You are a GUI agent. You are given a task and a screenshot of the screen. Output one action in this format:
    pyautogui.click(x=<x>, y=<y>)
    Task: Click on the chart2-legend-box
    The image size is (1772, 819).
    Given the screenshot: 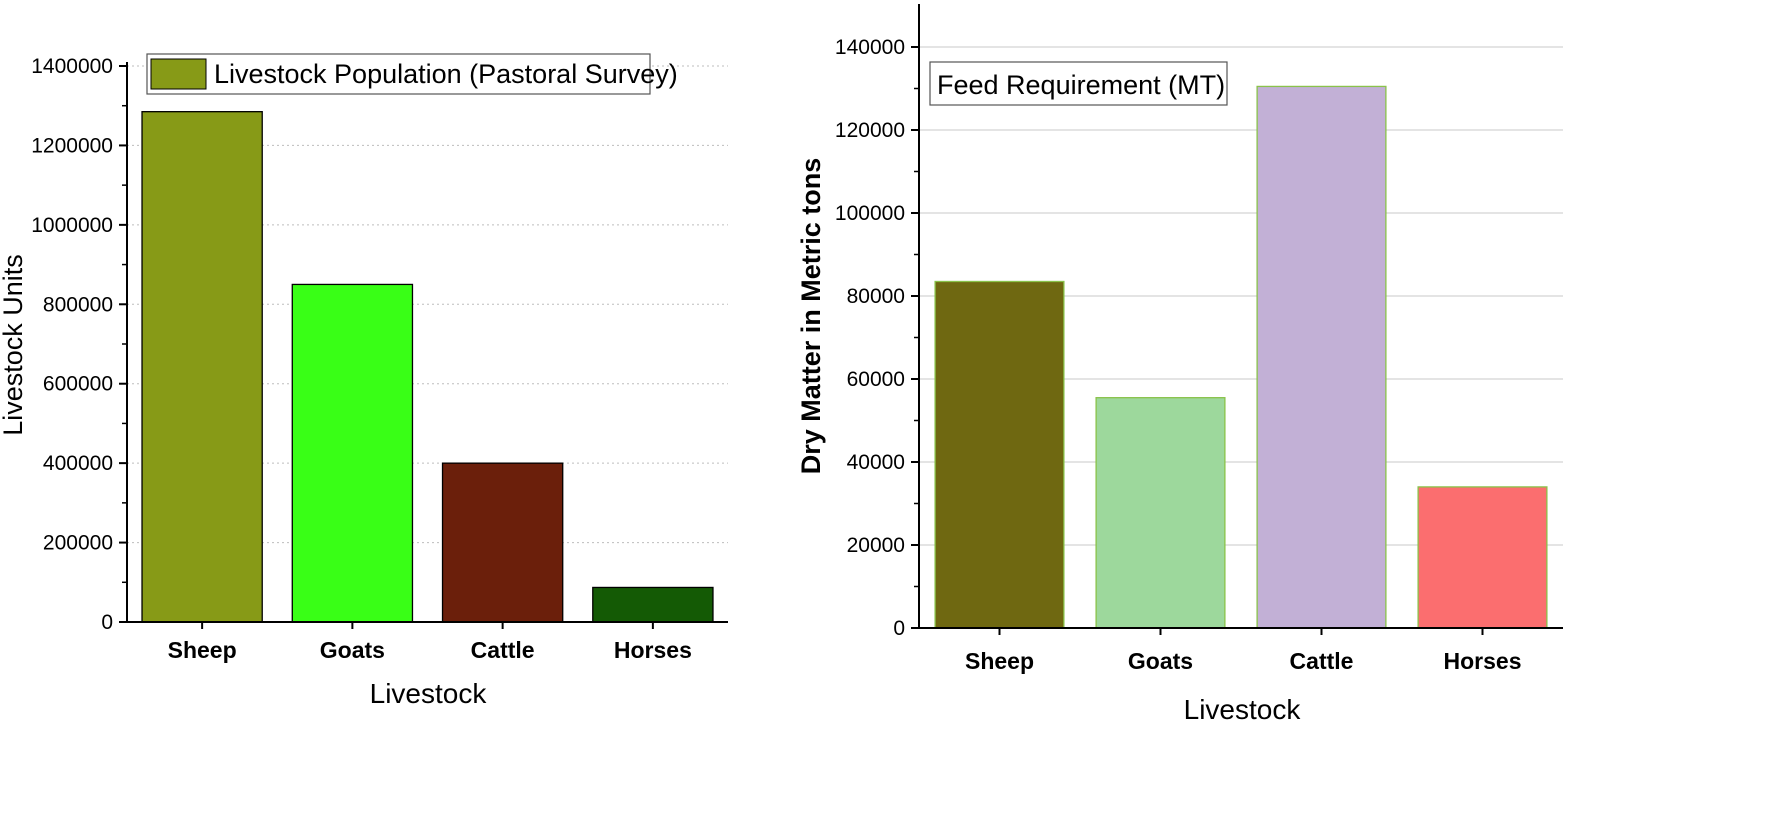 What is the action you would take?
    pyautogui.click(x=1078, y=83)
    